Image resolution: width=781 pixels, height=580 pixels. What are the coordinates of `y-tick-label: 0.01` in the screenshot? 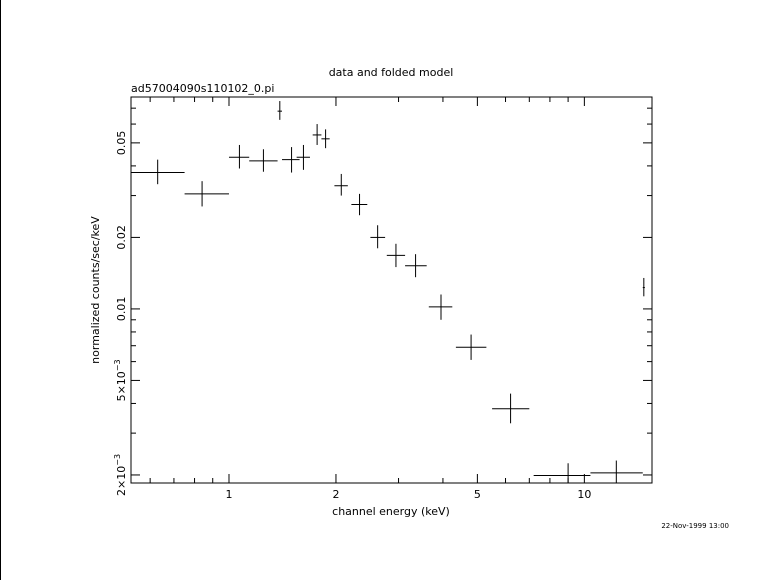 It's located at (121, 309).